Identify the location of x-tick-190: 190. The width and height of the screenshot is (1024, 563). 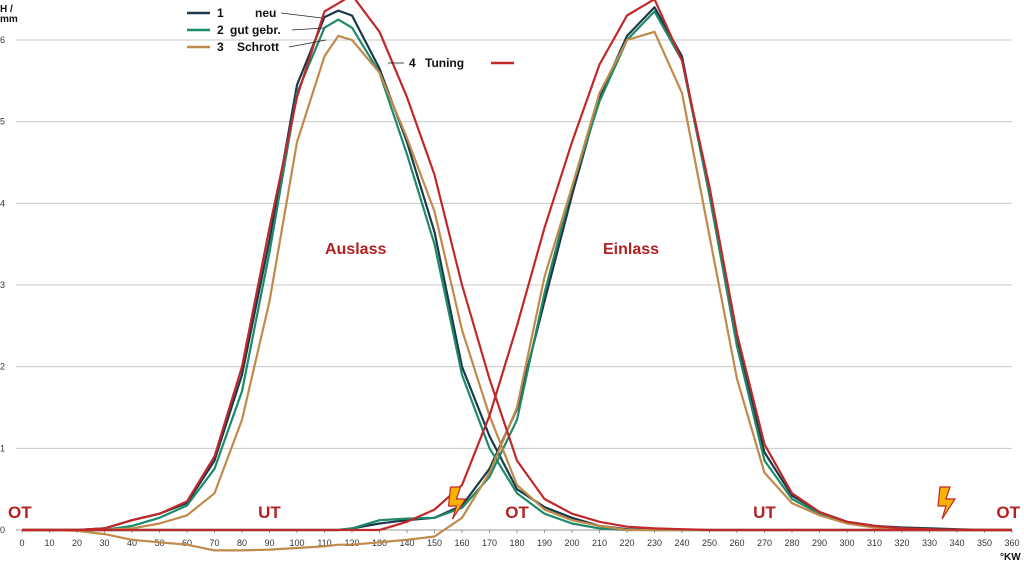
(544, 543).